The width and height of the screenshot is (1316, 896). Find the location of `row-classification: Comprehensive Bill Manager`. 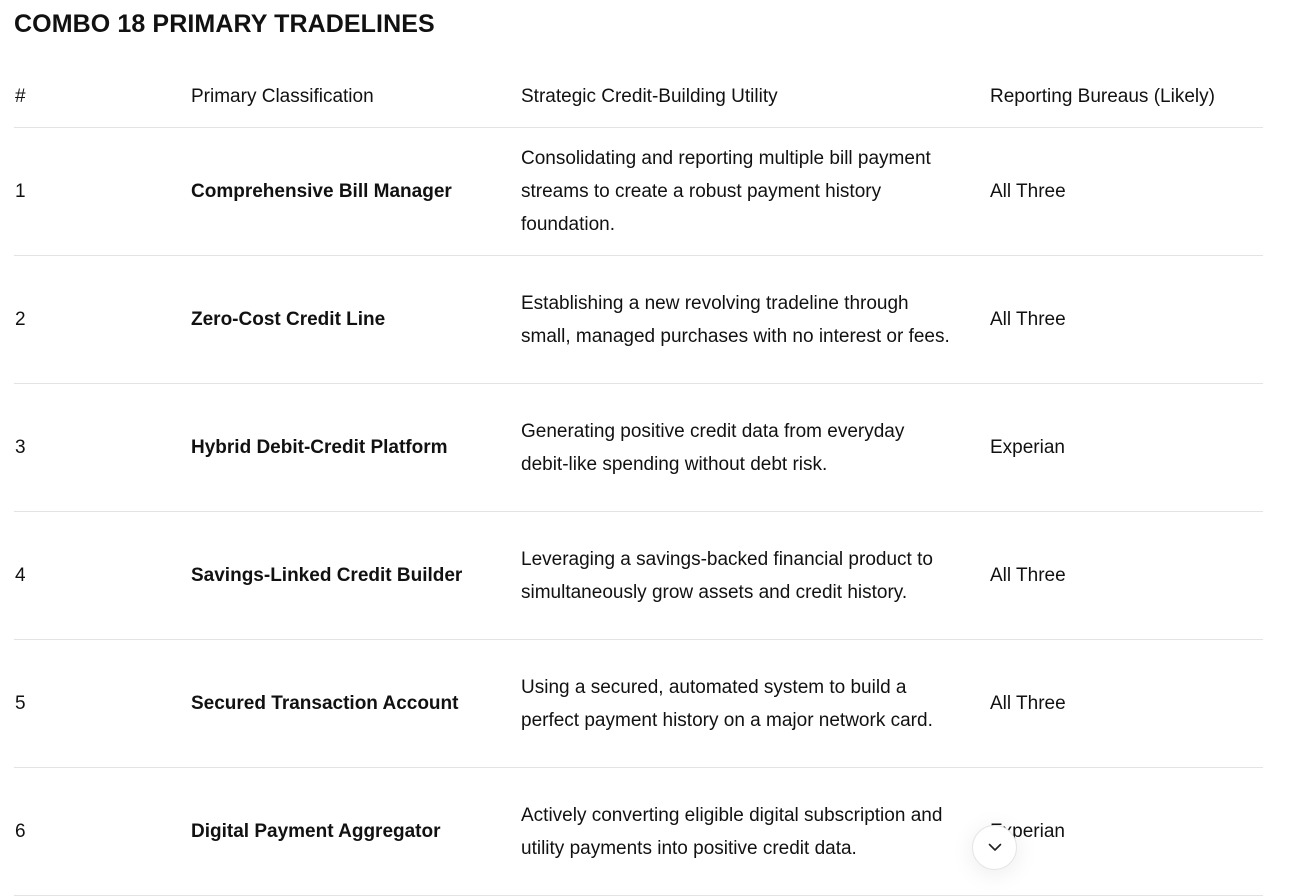

row-classification: Comprehensive Bill Manager is located at coordinates (356, 191).